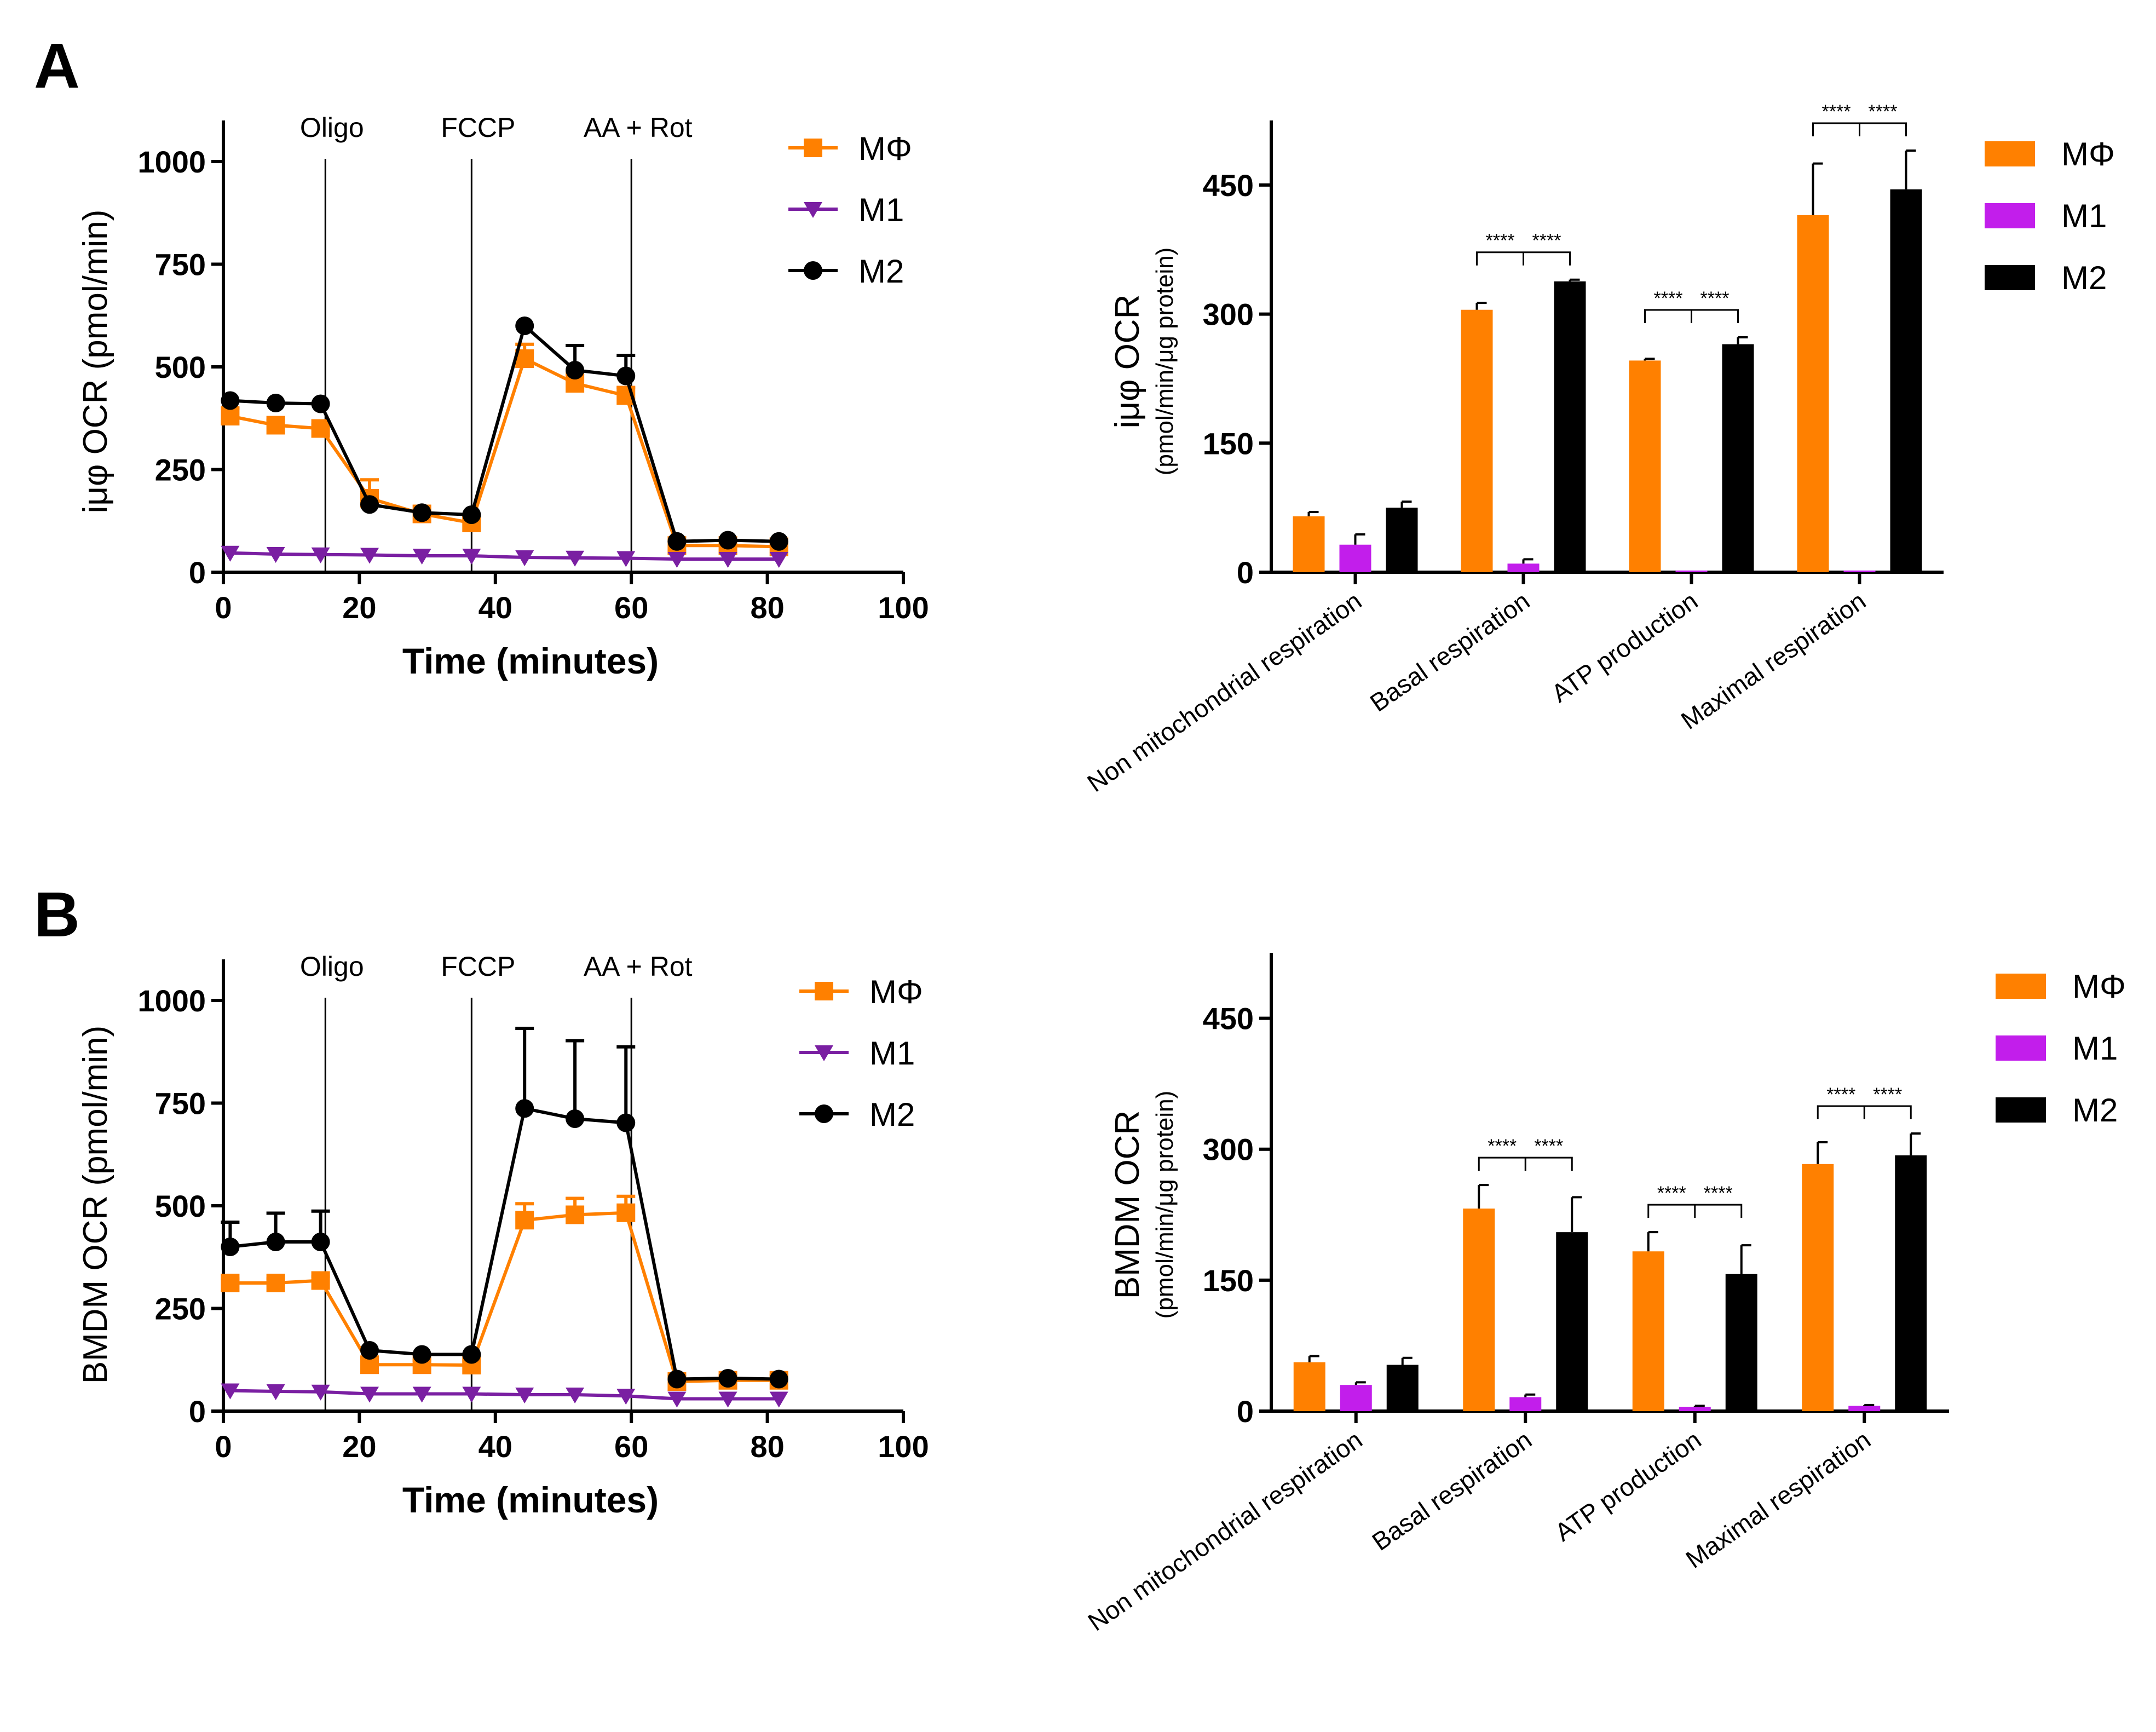  Describe the element at coordinates (1450, 651) in the screenshot. I see `a-bar-category-label: Basal respiration` at that location.